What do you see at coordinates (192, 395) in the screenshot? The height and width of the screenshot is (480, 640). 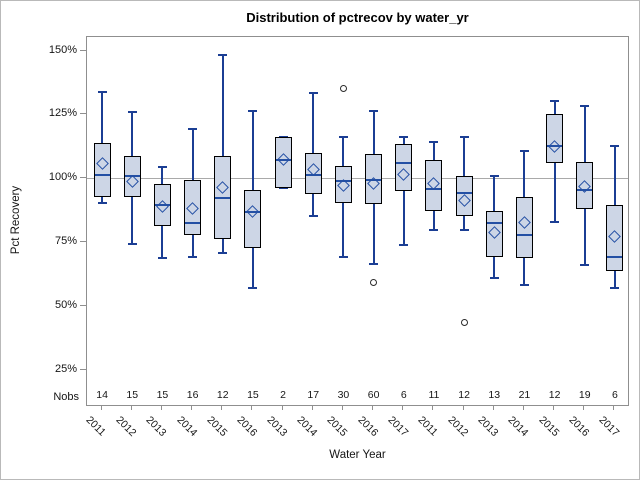 I see `nobs-value: 16` at bounding box center [192, 395].